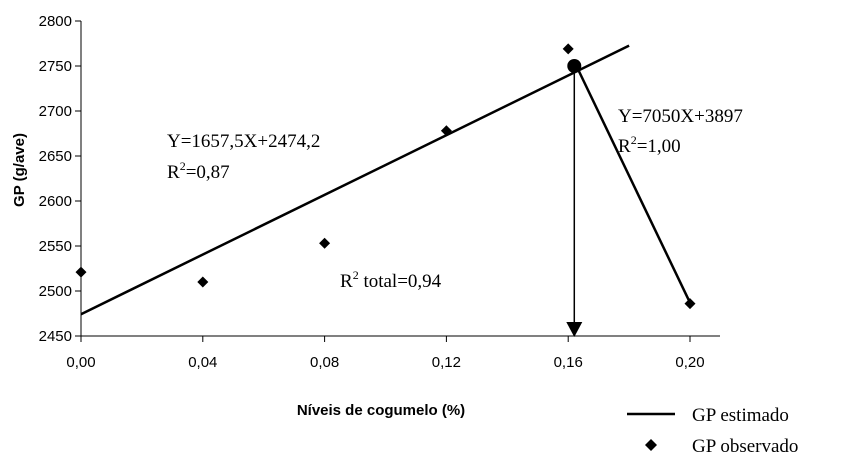  Describe the element at coordinates (55, 21) in the screenshot. I see `y-tick-label: 2800` at that location.